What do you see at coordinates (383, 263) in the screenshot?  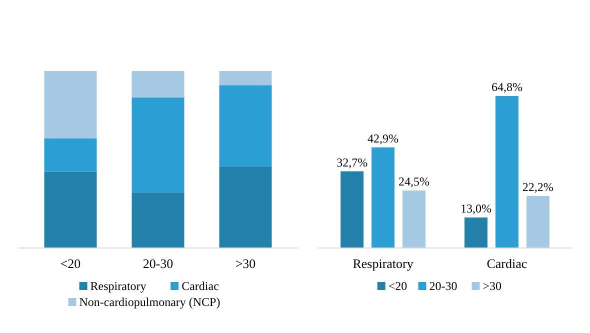 I see `x-tick-label: Respiratory` at bounding box center [383, 263].